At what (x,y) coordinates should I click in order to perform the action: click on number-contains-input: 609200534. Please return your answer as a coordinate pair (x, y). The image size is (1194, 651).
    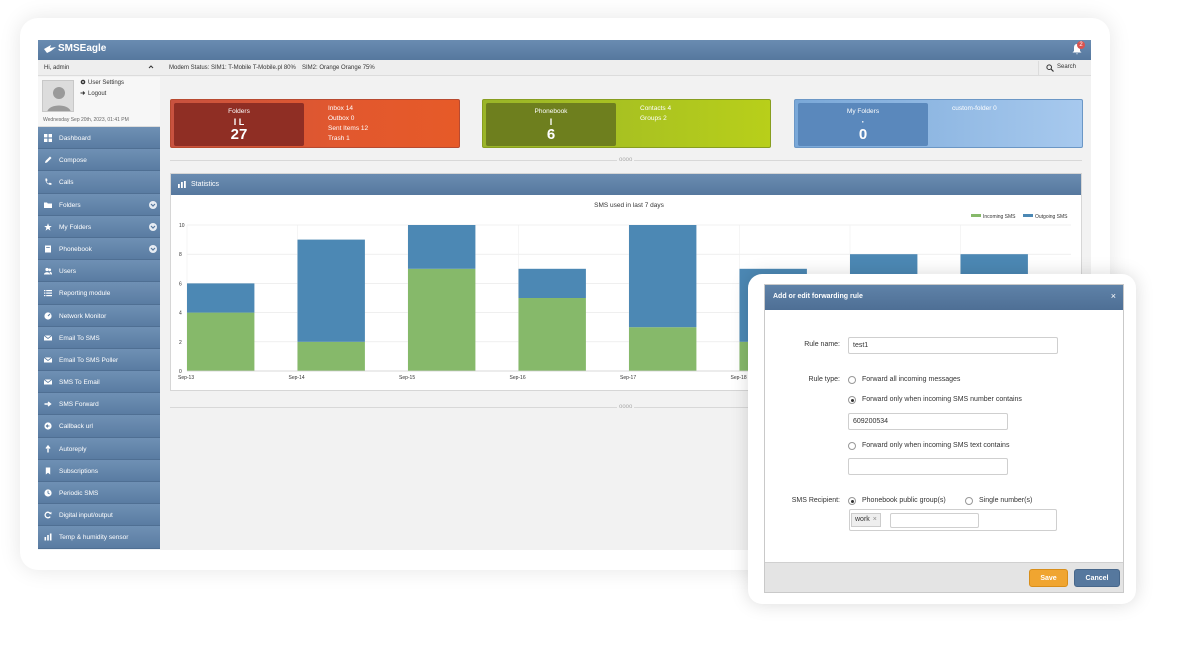
    Looking at the image, I should click on (928, 421).